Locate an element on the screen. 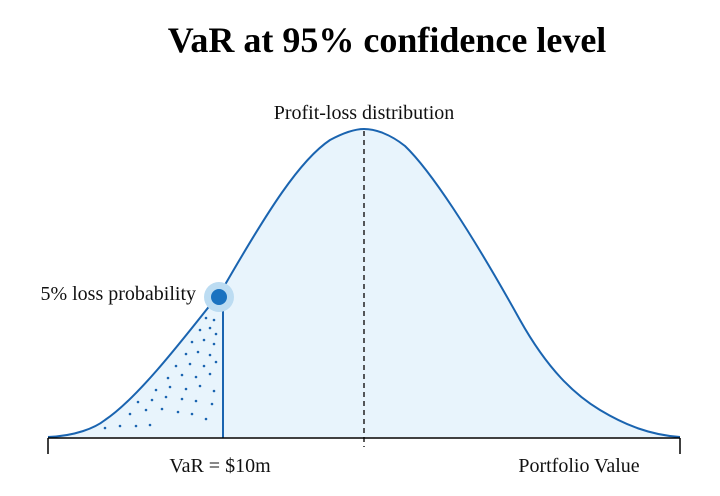  loss-tail-dots is located at coordinates (160, 373).